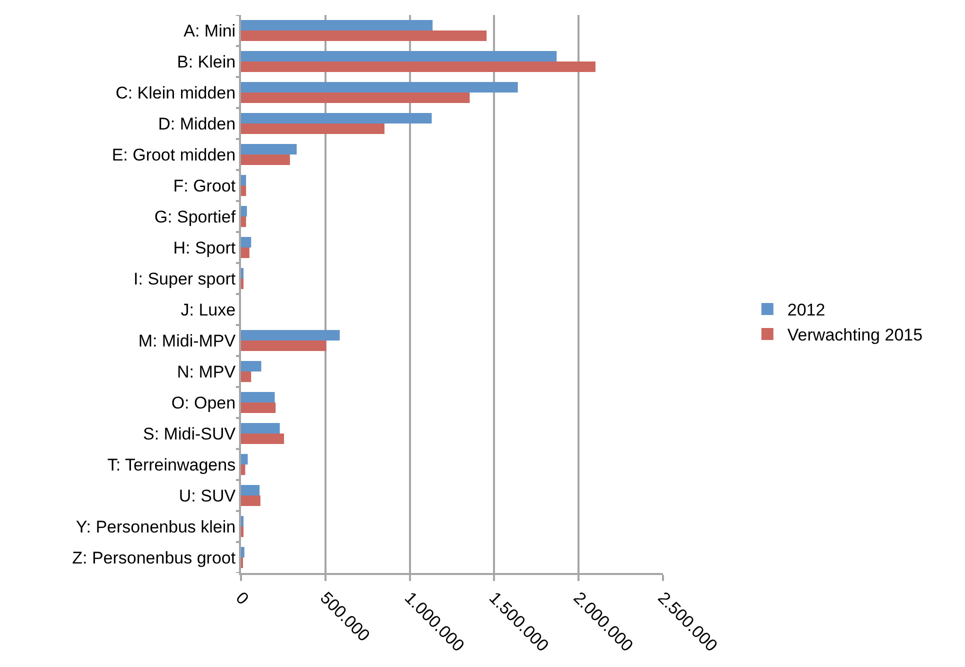  I want to click on y-tick-label: Y: Personenbus klein, so click(156, 526).